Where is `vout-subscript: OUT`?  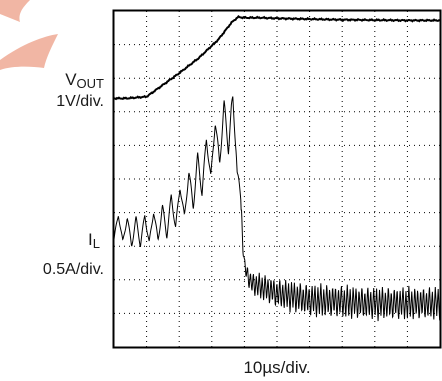 vout-subscript: OUT is located at coordinates (91, 83).